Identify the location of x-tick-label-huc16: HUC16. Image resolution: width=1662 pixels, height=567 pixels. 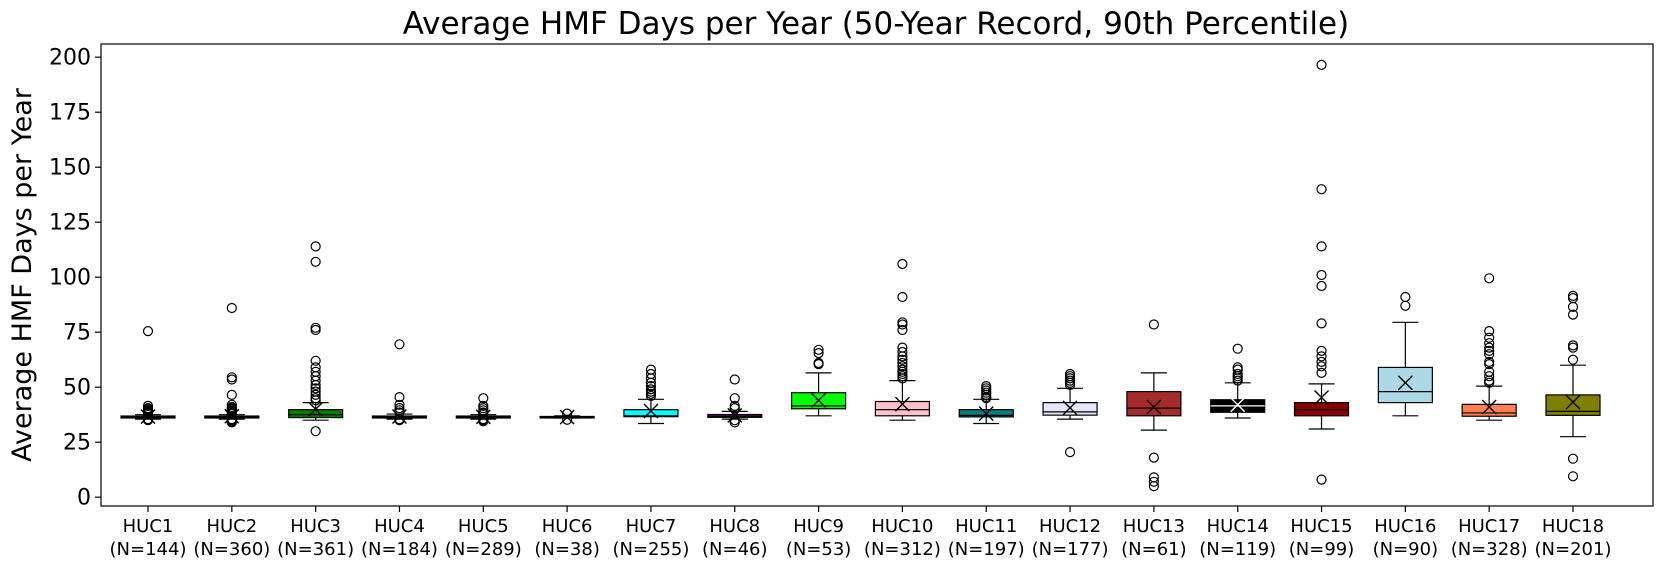
(1405, 526).